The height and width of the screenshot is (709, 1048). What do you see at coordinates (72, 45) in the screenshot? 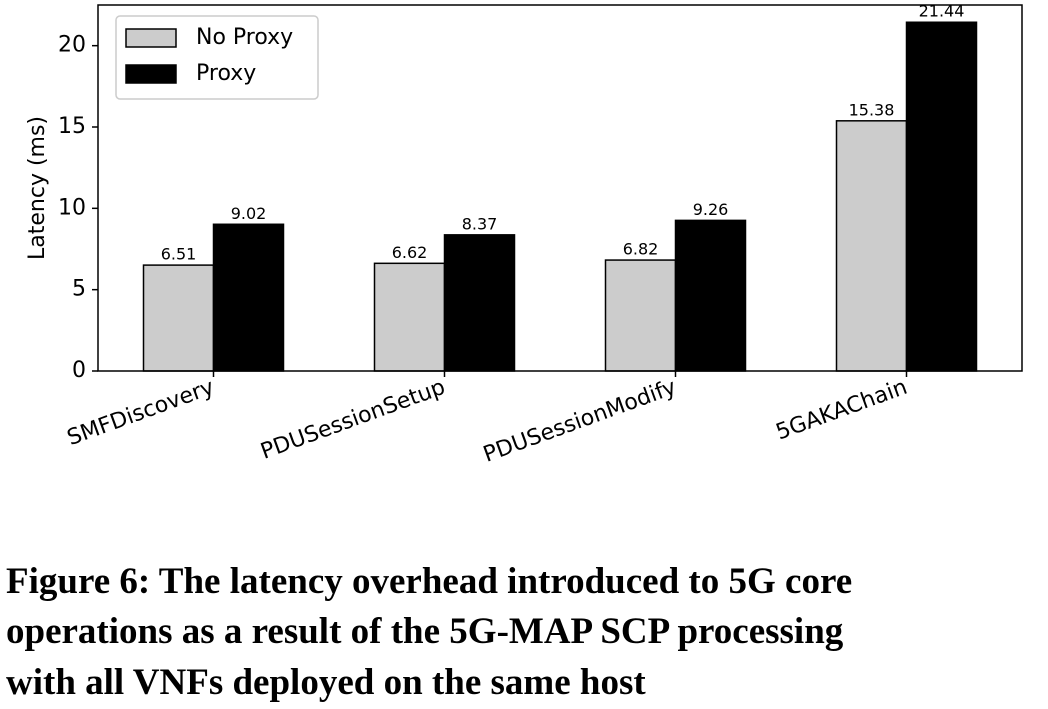
I see `y-tick-label: 20` at bounding box center [72, 45].